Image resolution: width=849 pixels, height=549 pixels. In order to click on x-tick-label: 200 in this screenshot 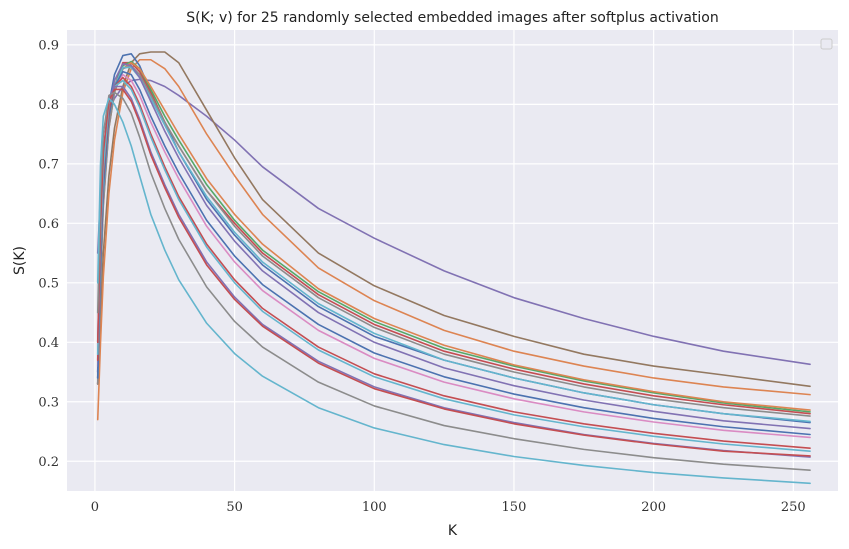, I will do `click(653, 507)`.